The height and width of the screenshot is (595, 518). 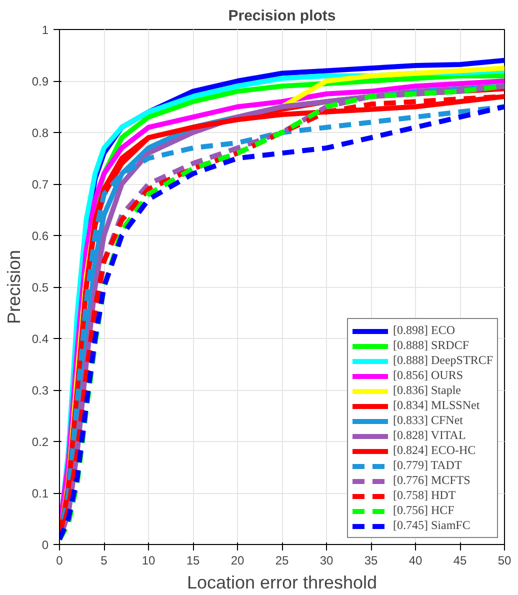 What do you see at coordinates (428, 375) in the screenshot?
I see `legend-label: [0.856] OURS` at bounding box center [428, 375].